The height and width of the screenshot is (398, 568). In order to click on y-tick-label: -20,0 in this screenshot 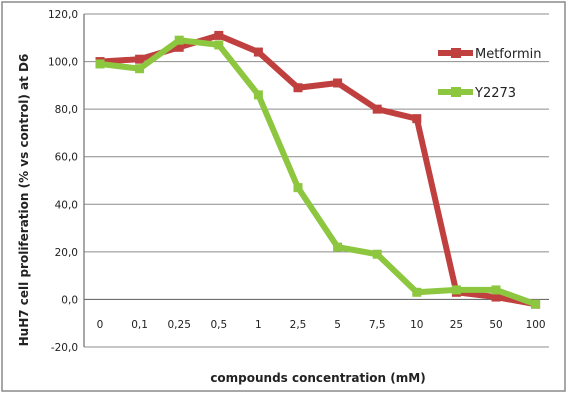, I will do `click(64, 348)`.